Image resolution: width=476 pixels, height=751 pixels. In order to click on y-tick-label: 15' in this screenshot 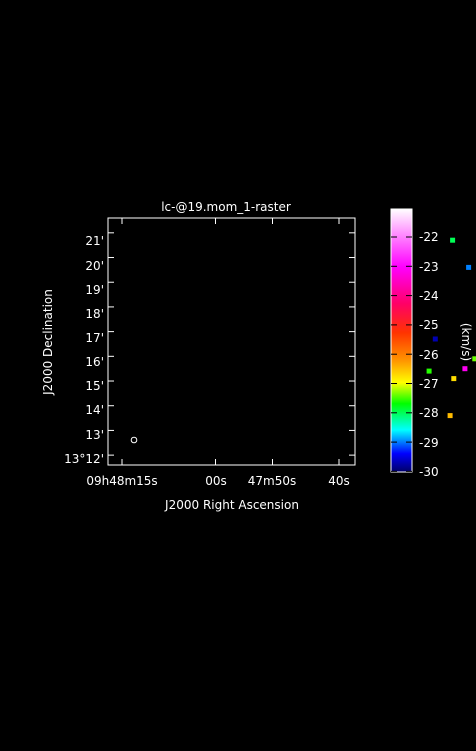, I will do `click(94, 386)`.